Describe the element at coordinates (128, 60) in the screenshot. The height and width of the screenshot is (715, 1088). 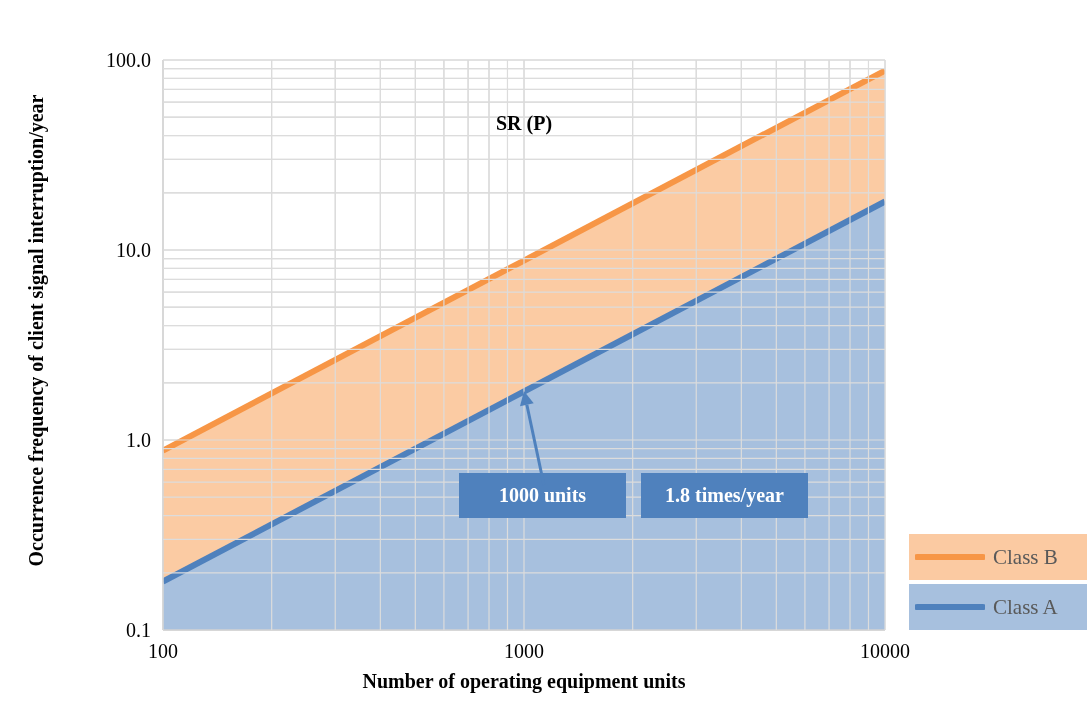
I see `y-tick-label: 100.0` at that location.